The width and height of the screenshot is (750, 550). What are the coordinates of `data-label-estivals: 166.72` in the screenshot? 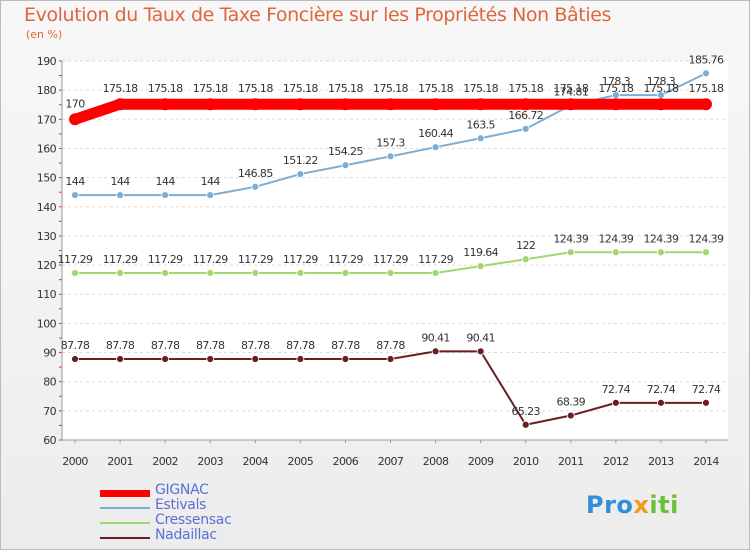 It's located at (525, 115).